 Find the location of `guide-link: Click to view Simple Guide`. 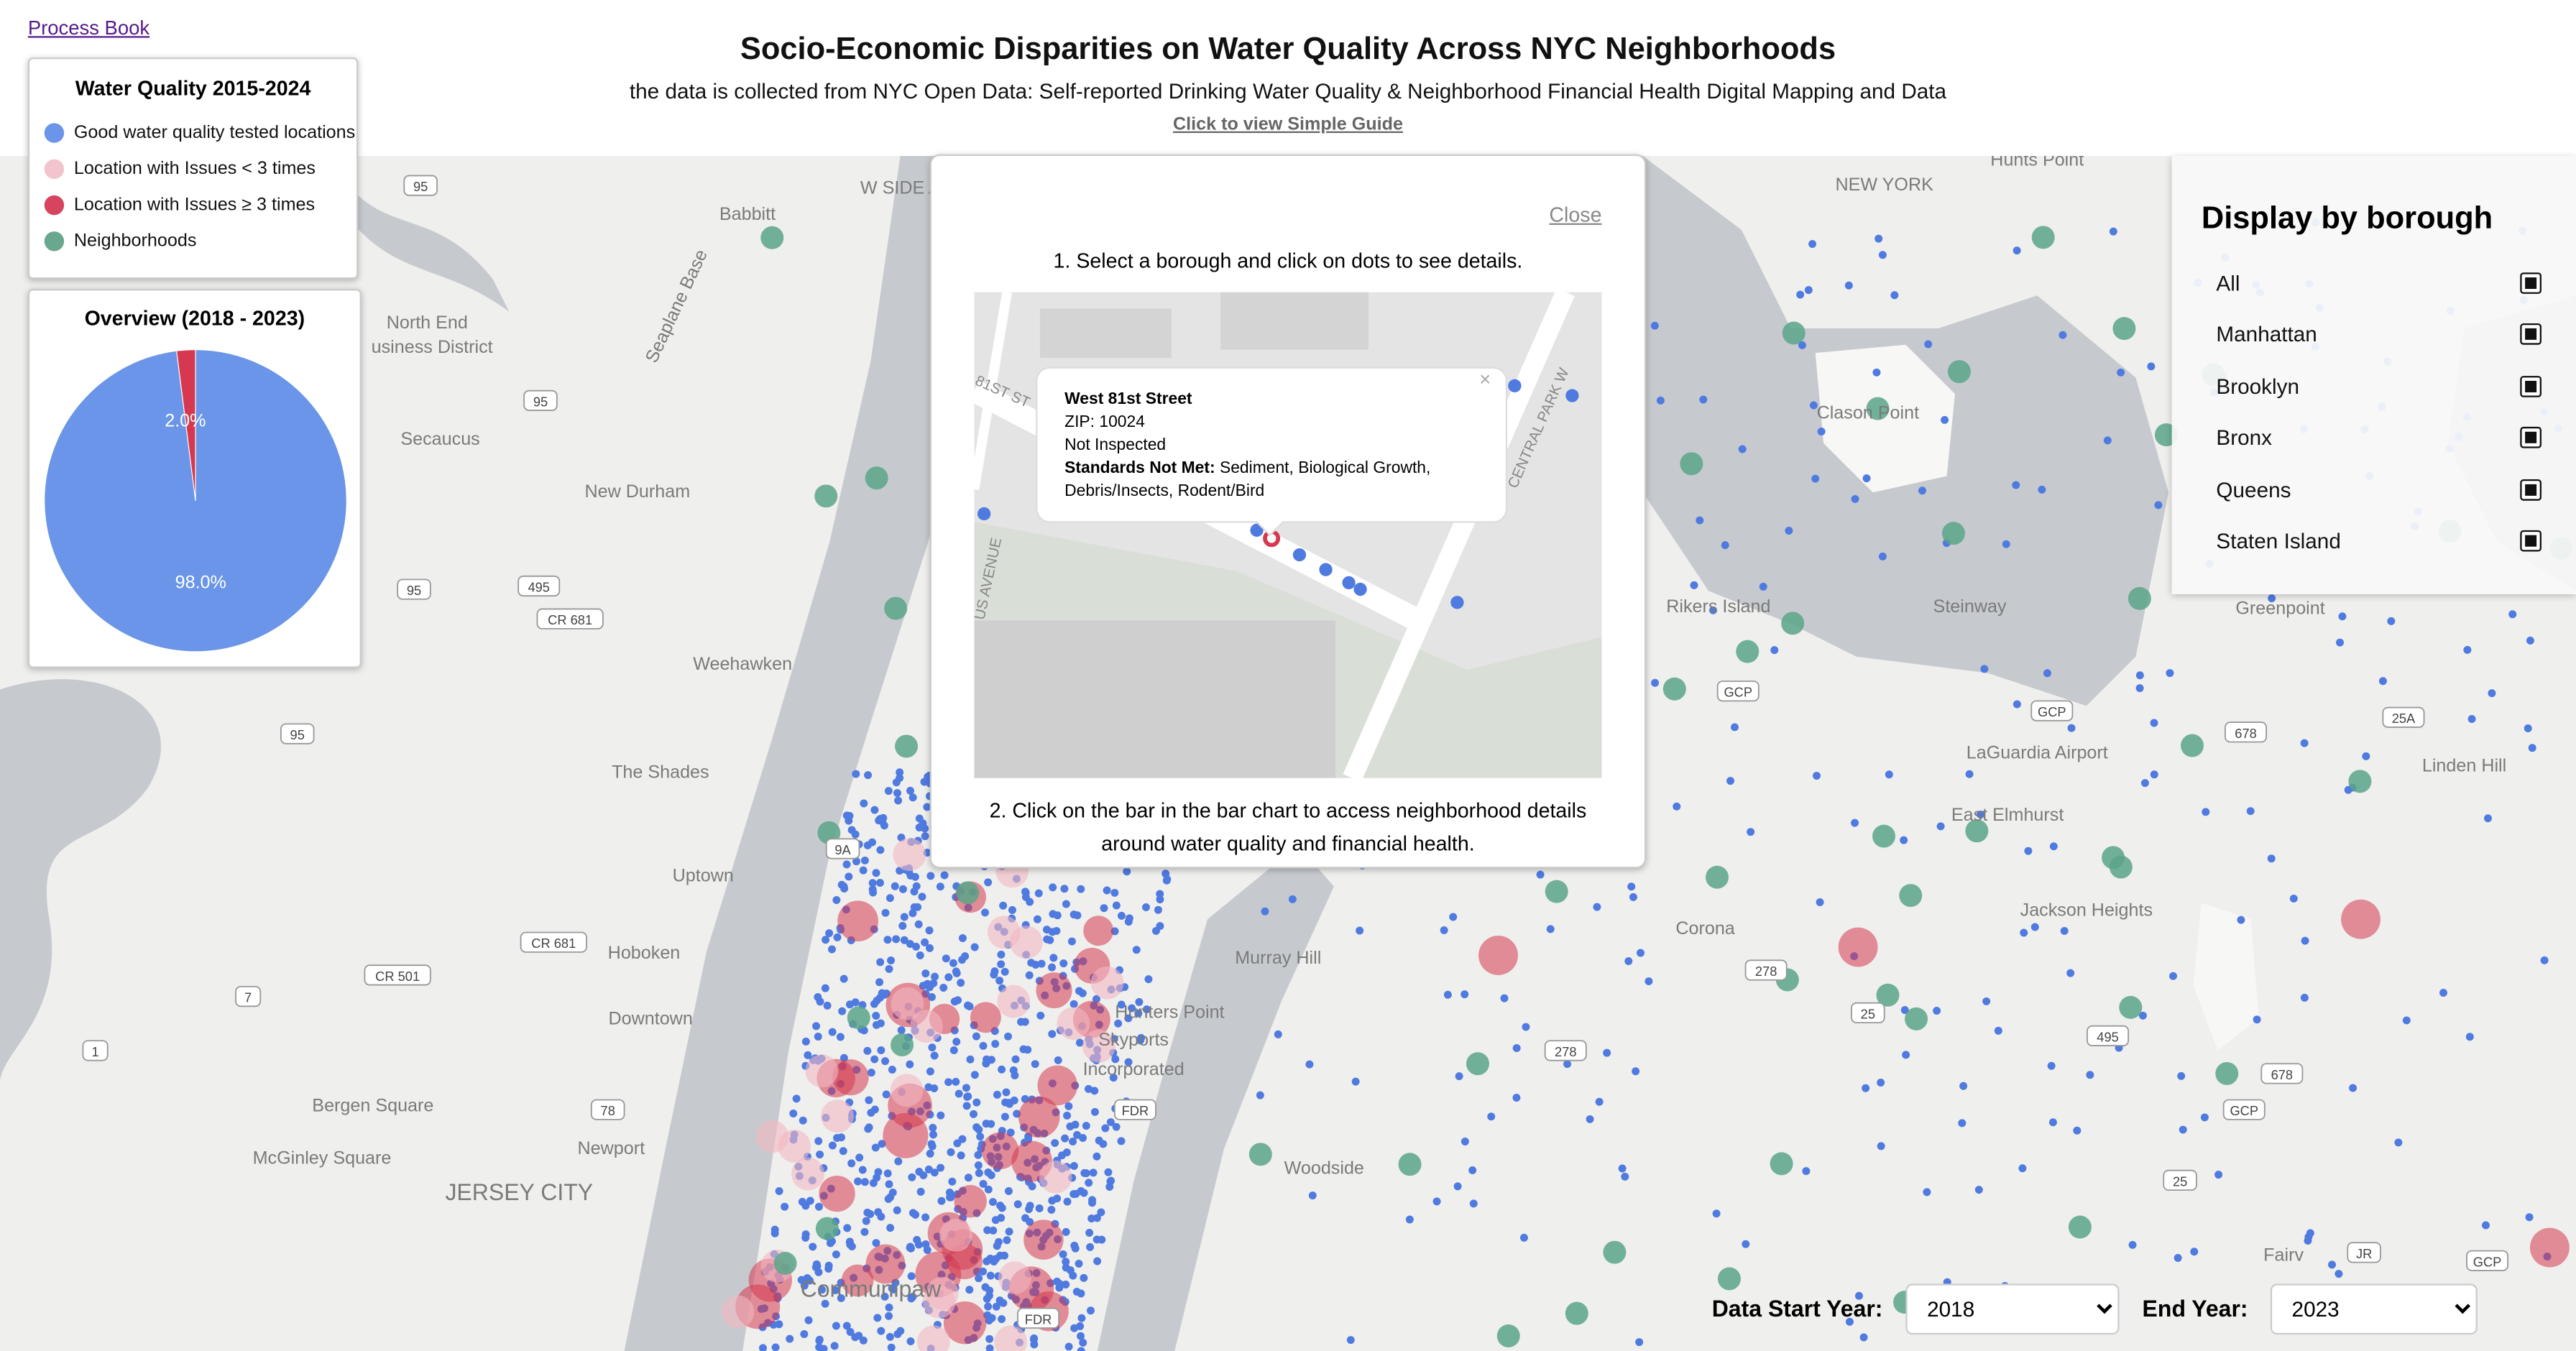

guide-link: Click to view Simple Guide is located at coordinates (1287, 124).